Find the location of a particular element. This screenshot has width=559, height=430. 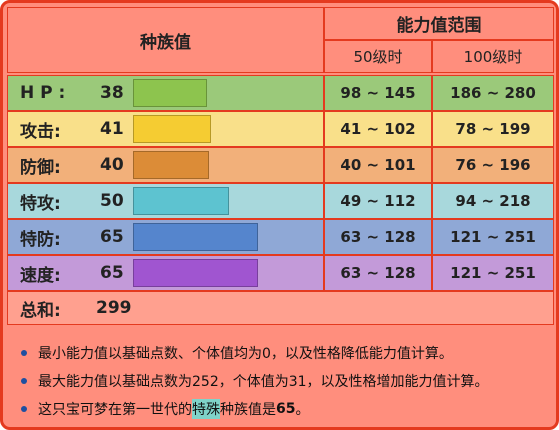

note-min: 最小能力值以基础点数、个体值均为0，以及性格降低能力值计算。 is located at coordinates (286, 353).